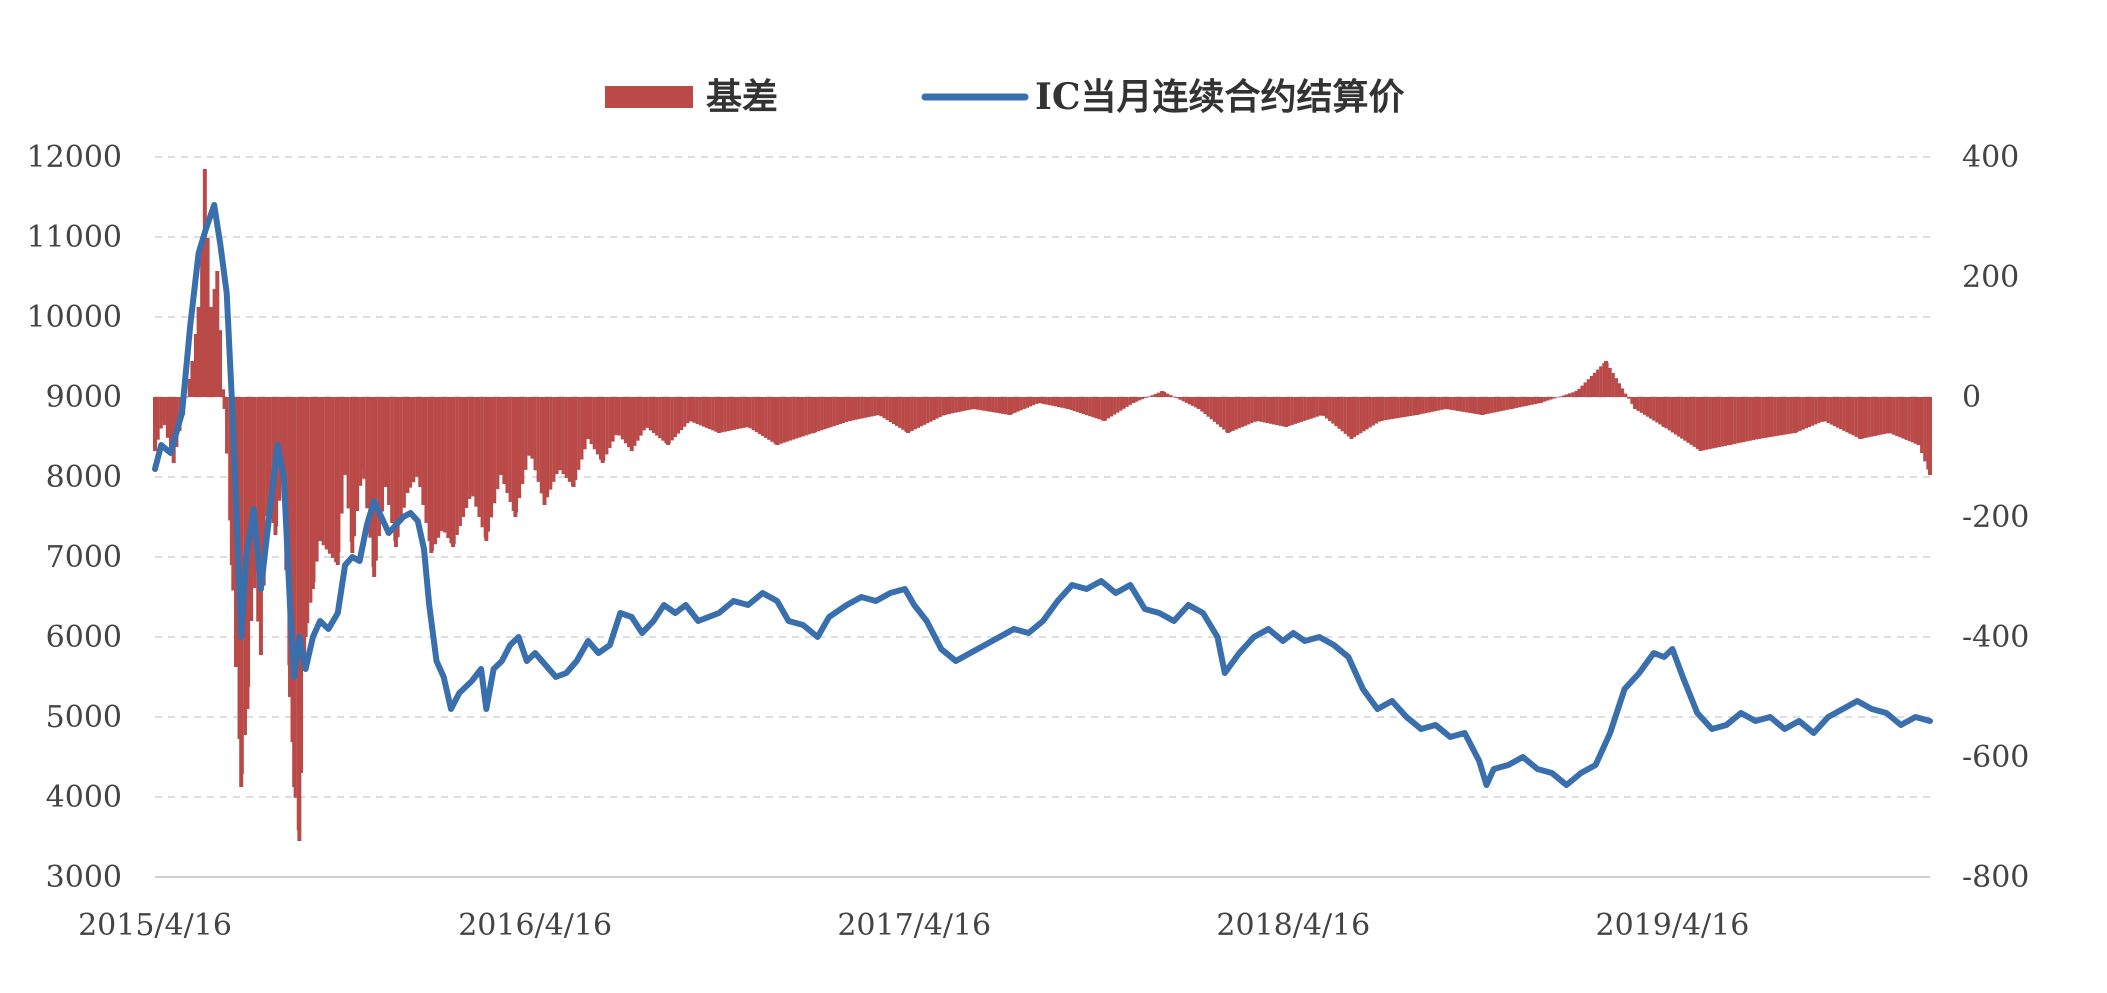 Image resolution: width=2107 pixels, height=993 pixels. What do you see at coordinates (535, 925) in the screenshot?
I see `x-tick-label: 2016/4/16` at bounding box center [535, 925].